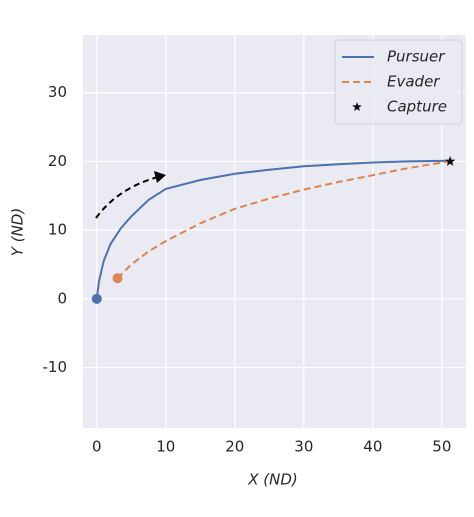 This screenshot has height=517, width=474. I want to click on y-tick-label: 10, so click(57, 230).